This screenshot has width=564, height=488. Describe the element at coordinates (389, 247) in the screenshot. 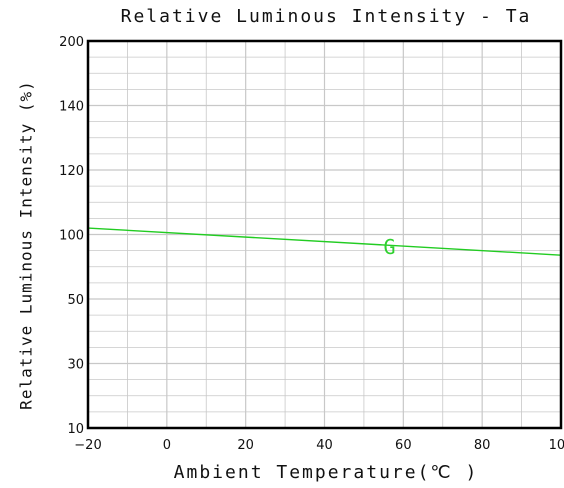

I see `series-label: G` at that location.